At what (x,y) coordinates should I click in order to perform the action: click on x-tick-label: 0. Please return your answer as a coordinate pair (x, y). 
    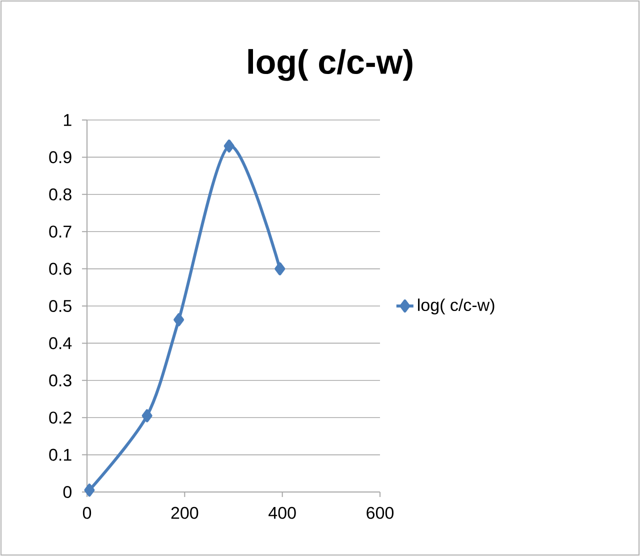
    Looking at the image, I should click on (87, 512).